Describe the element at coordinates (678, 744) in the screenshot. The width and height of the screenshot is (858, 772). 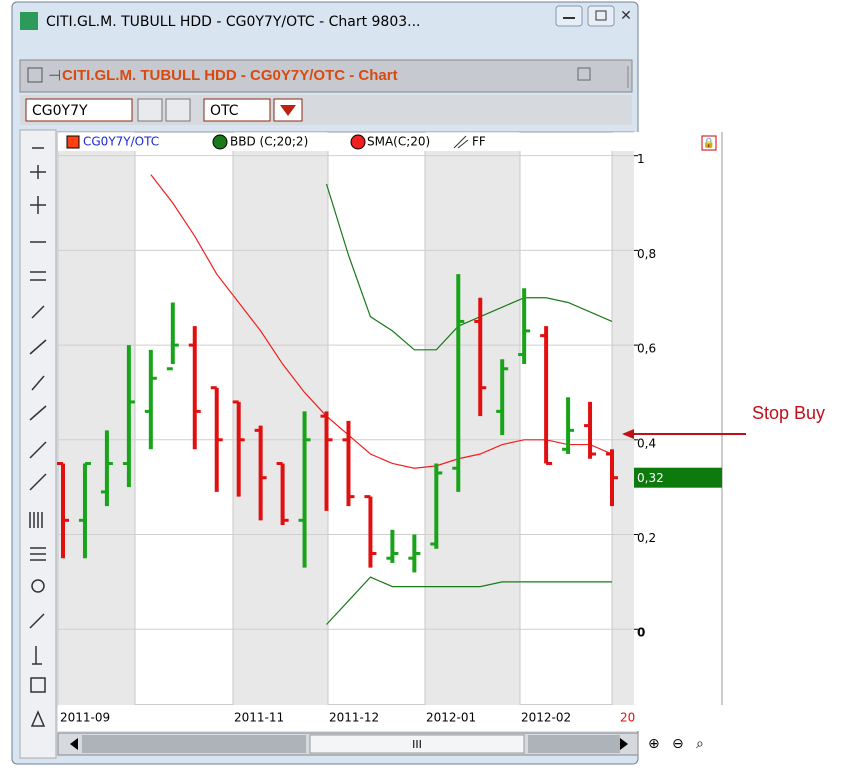
I see `zoom-out: ⊖` at that location.